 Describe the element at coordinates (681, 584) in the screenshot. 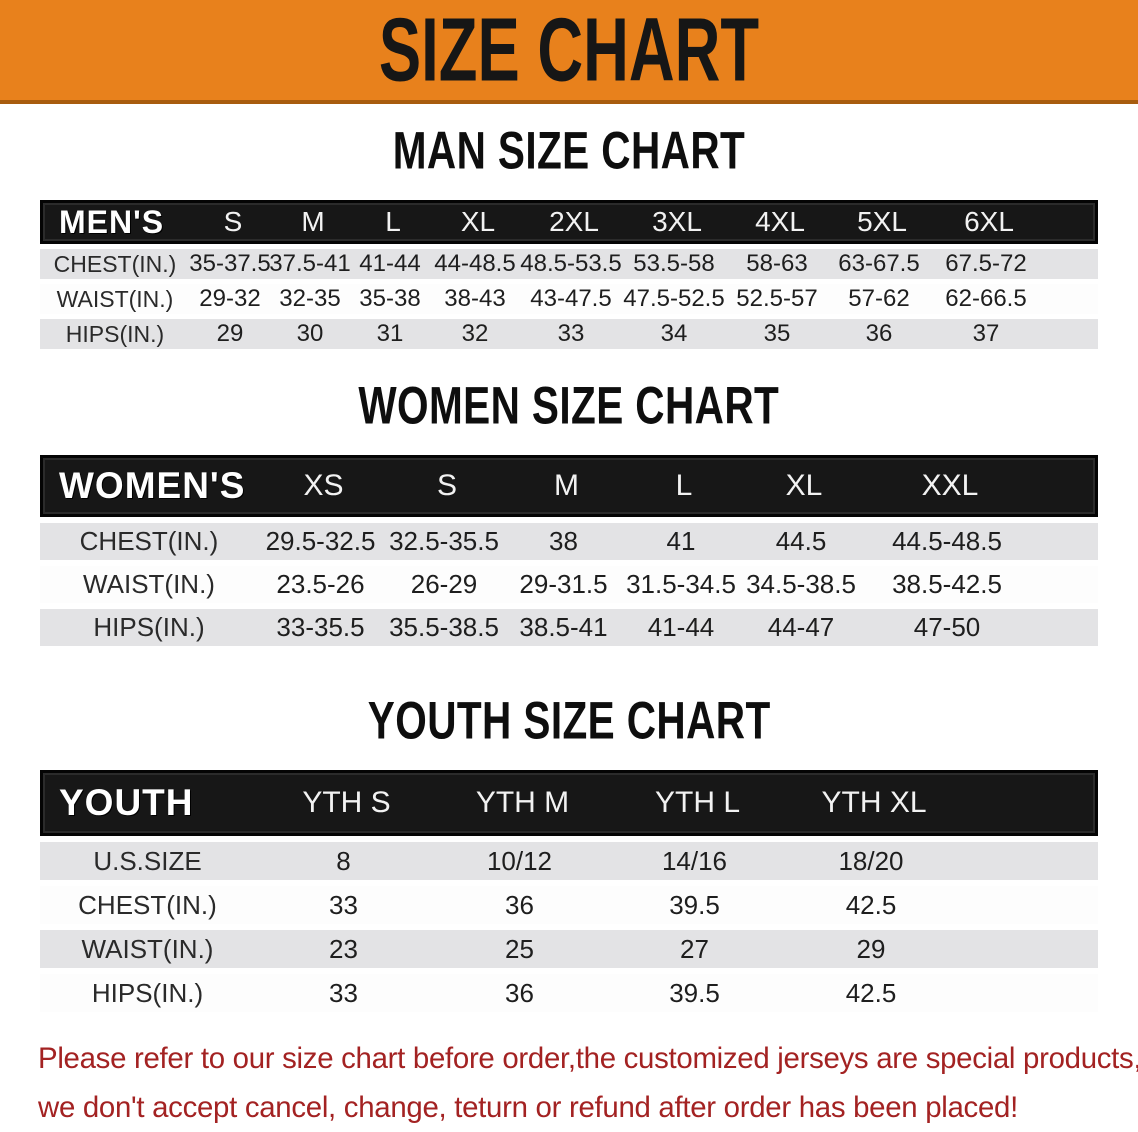

I see `size-cell: 31.5-34.5` at that location.